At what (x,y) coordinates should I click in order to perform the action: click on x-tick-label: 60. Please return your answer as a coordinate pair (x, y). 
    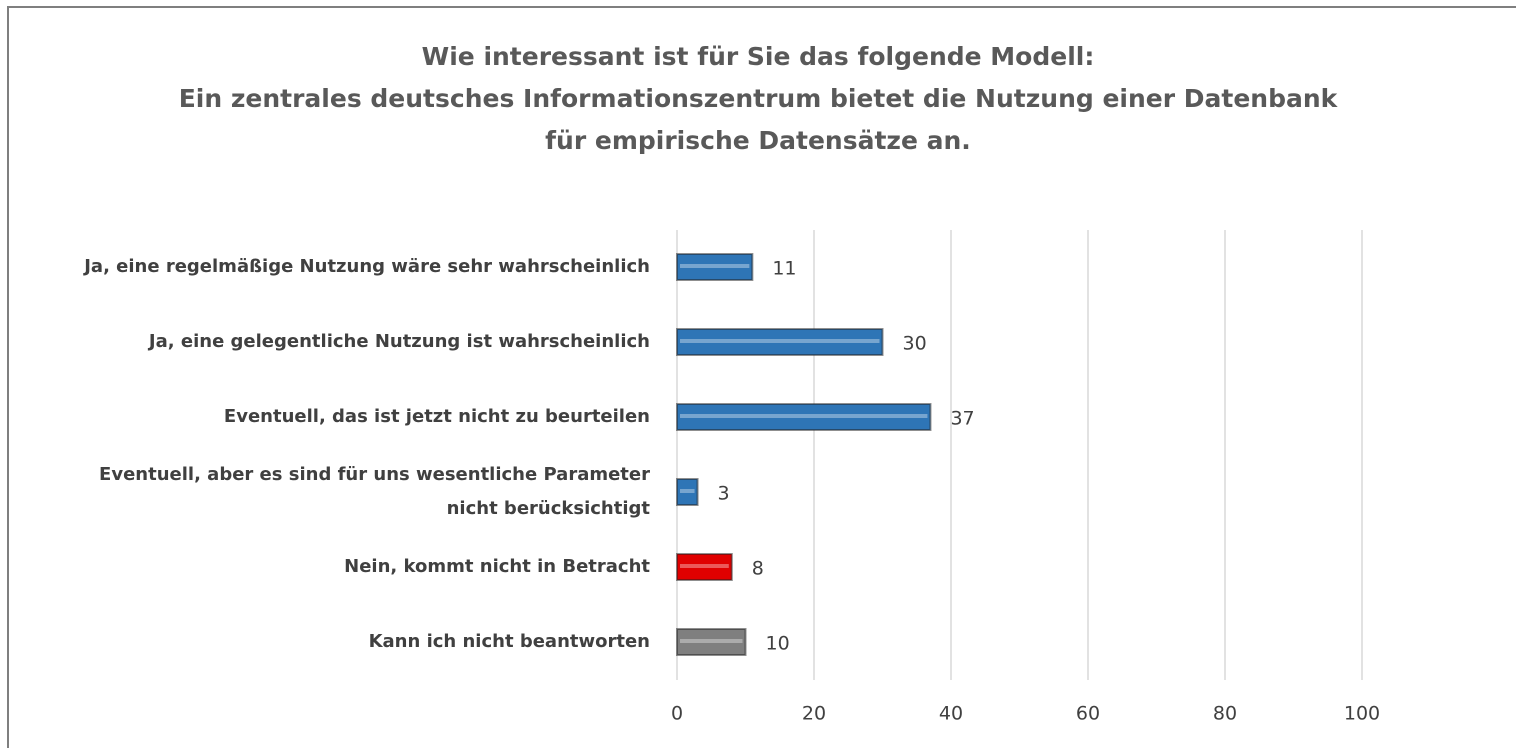
    Looking at the image, I should click on (1088, 714).